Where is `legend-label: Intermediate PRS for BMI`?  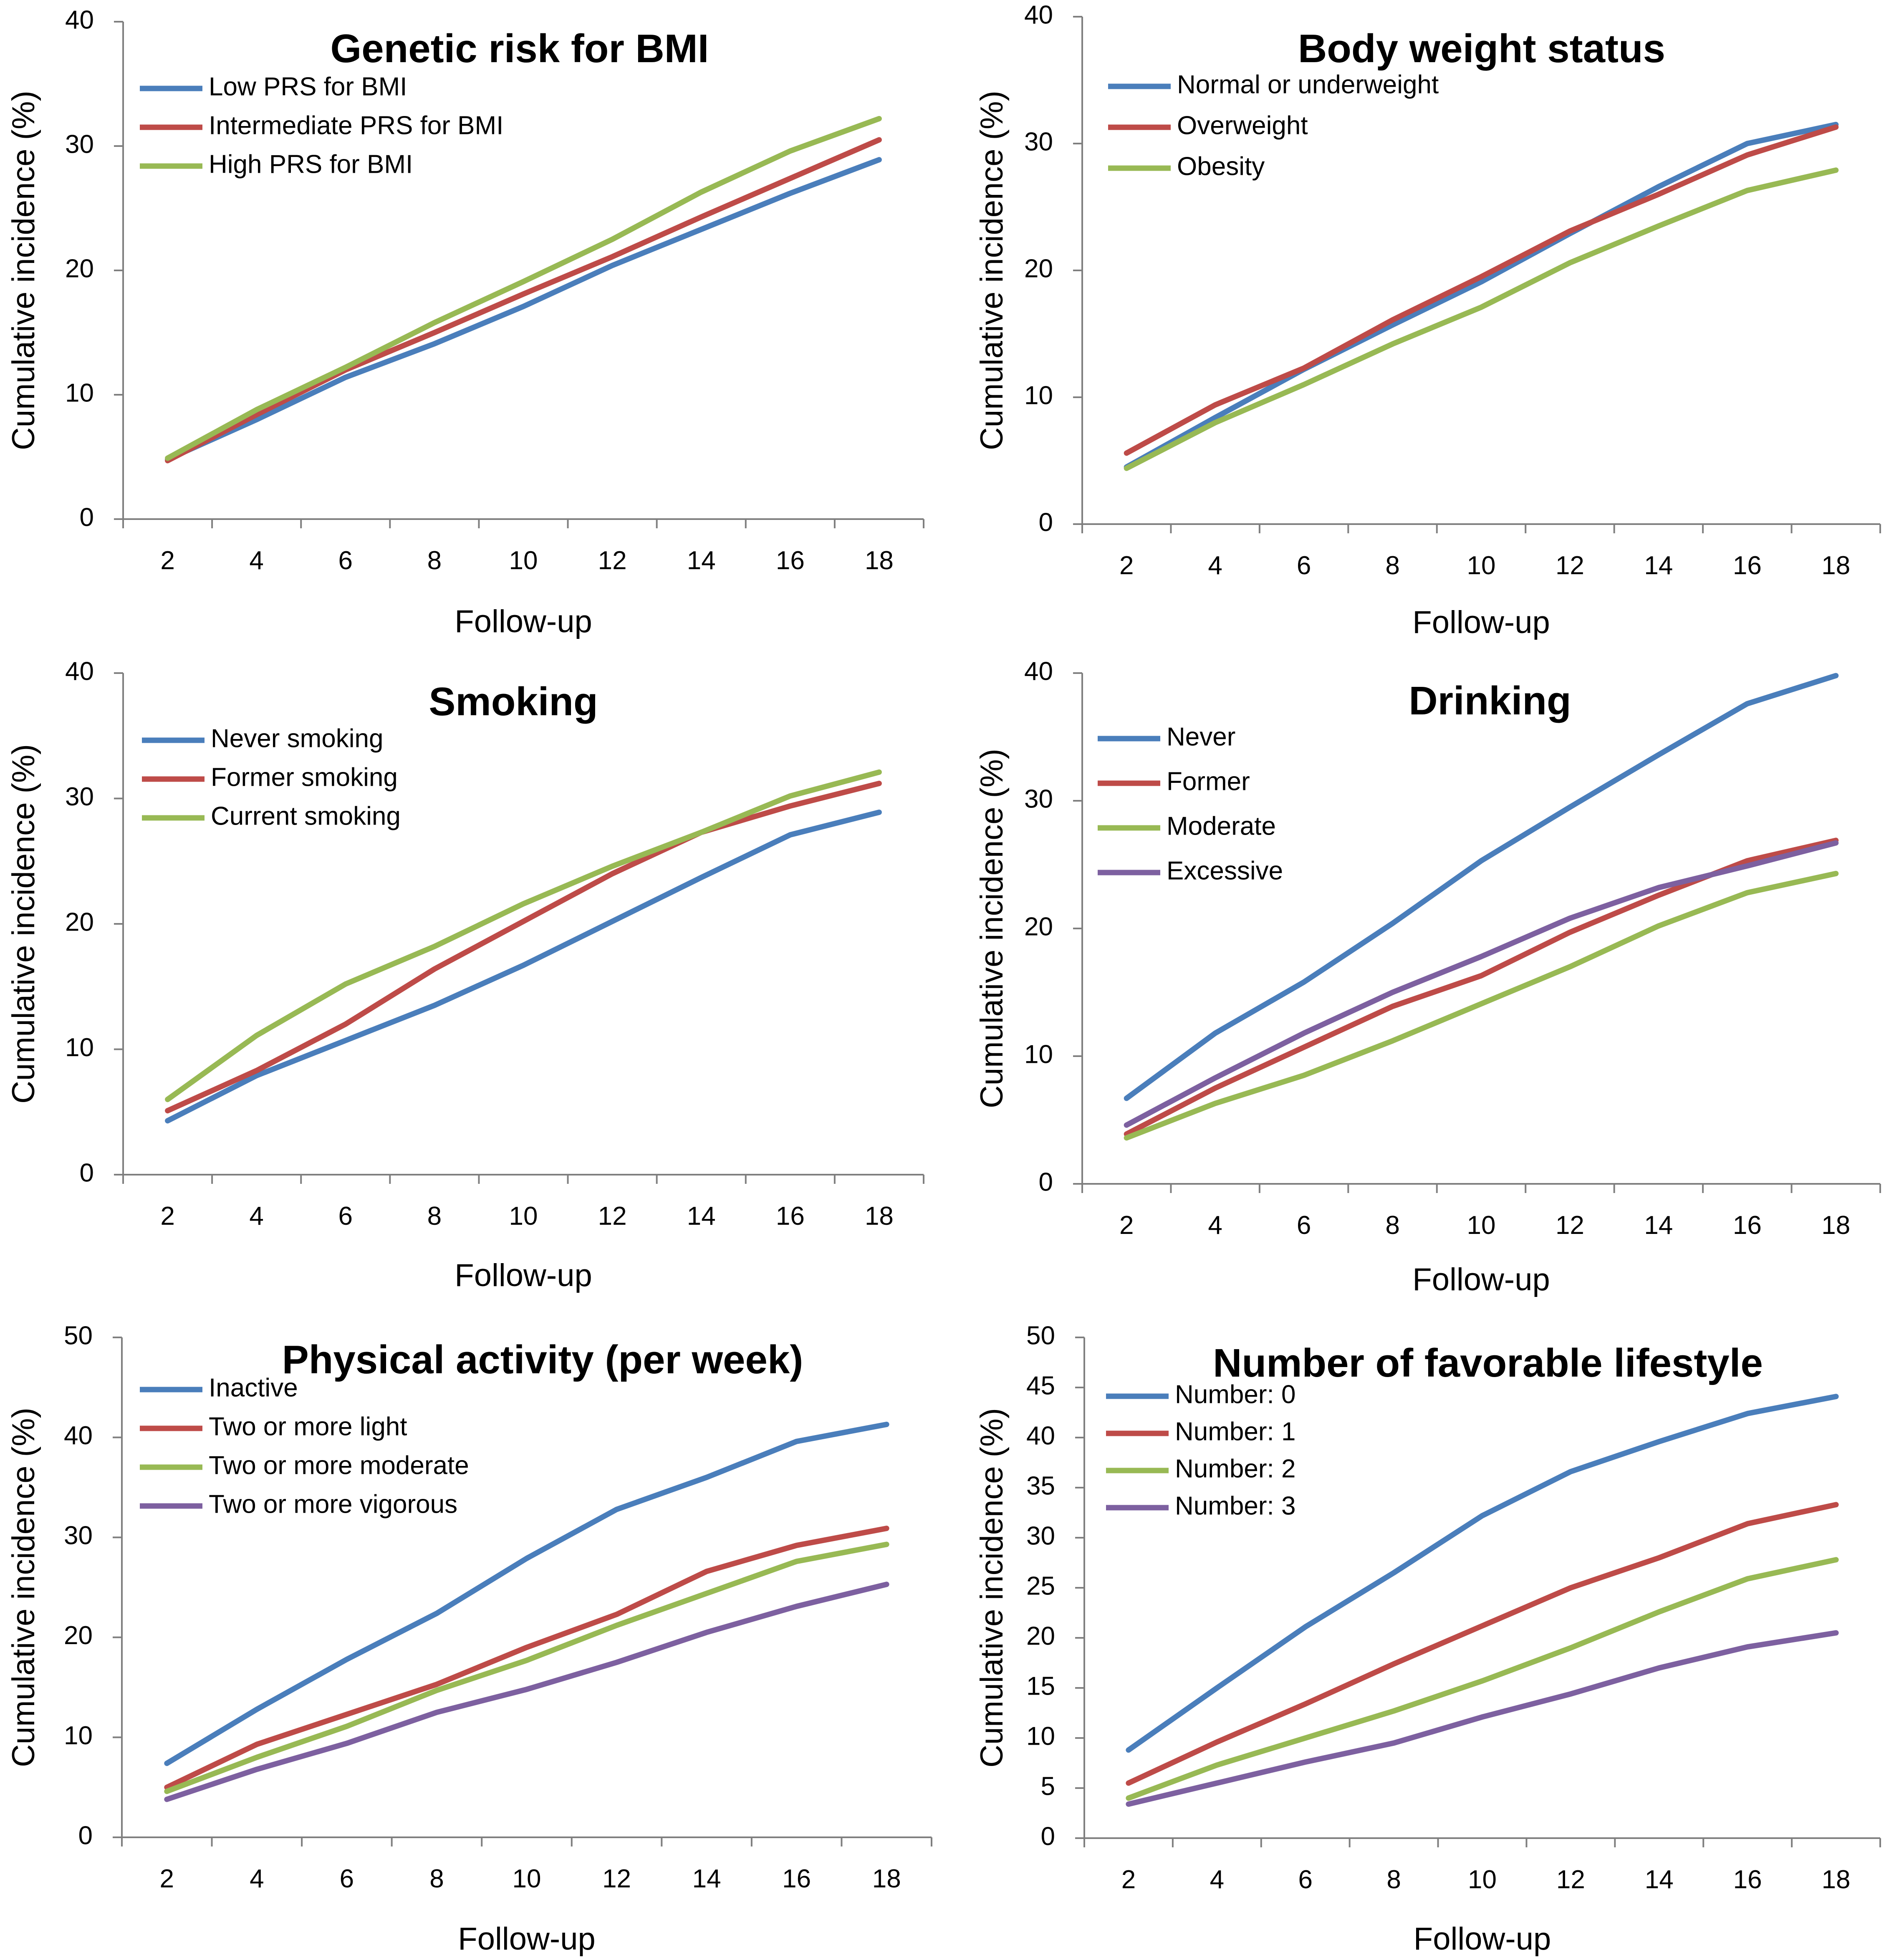 legend-label: Intermediate PRS for BMI is located at coordinates (356, 125).